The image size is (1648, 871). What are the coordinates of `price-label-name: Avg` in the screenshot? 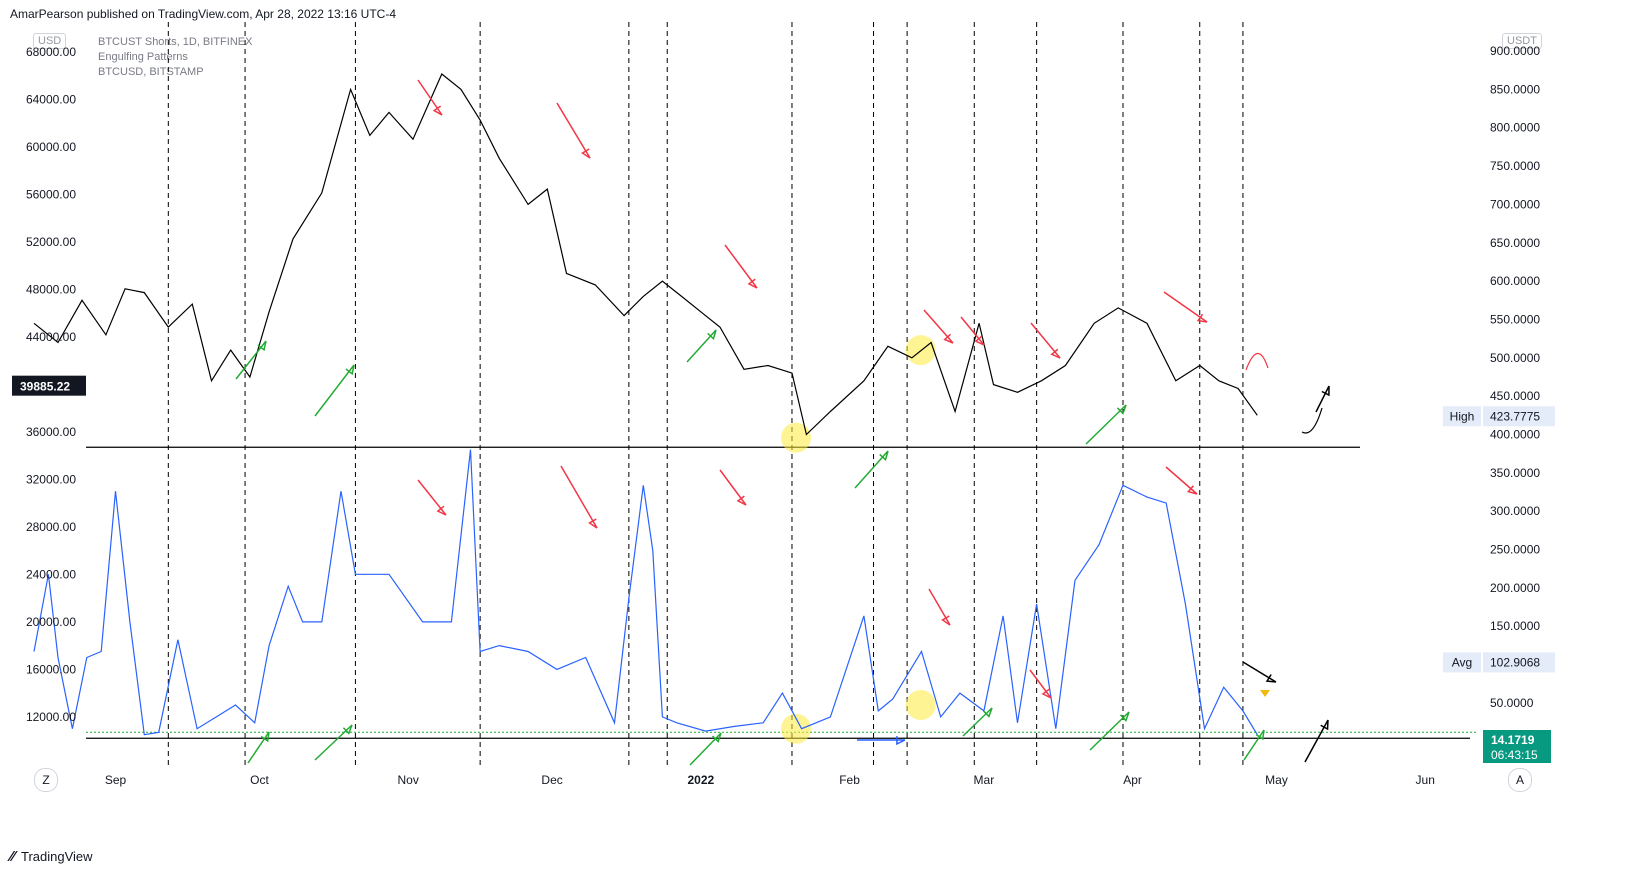 It's located at (1462, 662).